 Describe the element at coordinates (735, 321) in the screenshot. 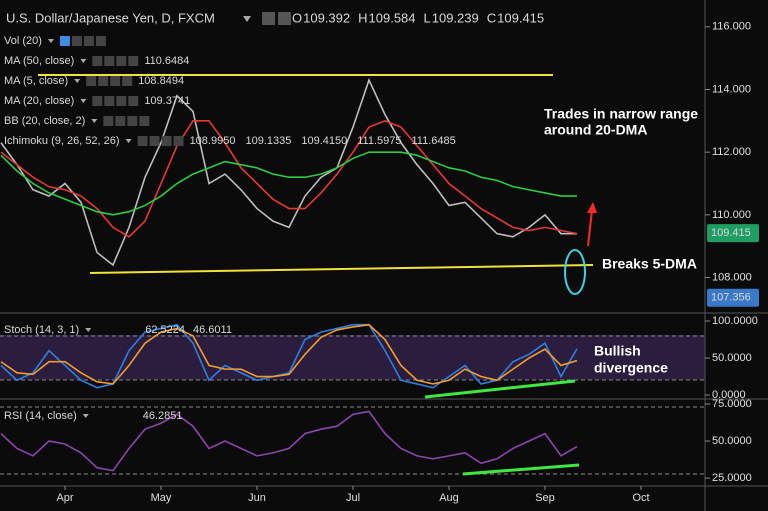

I see `y-tick-label: 100.0000` at that location.